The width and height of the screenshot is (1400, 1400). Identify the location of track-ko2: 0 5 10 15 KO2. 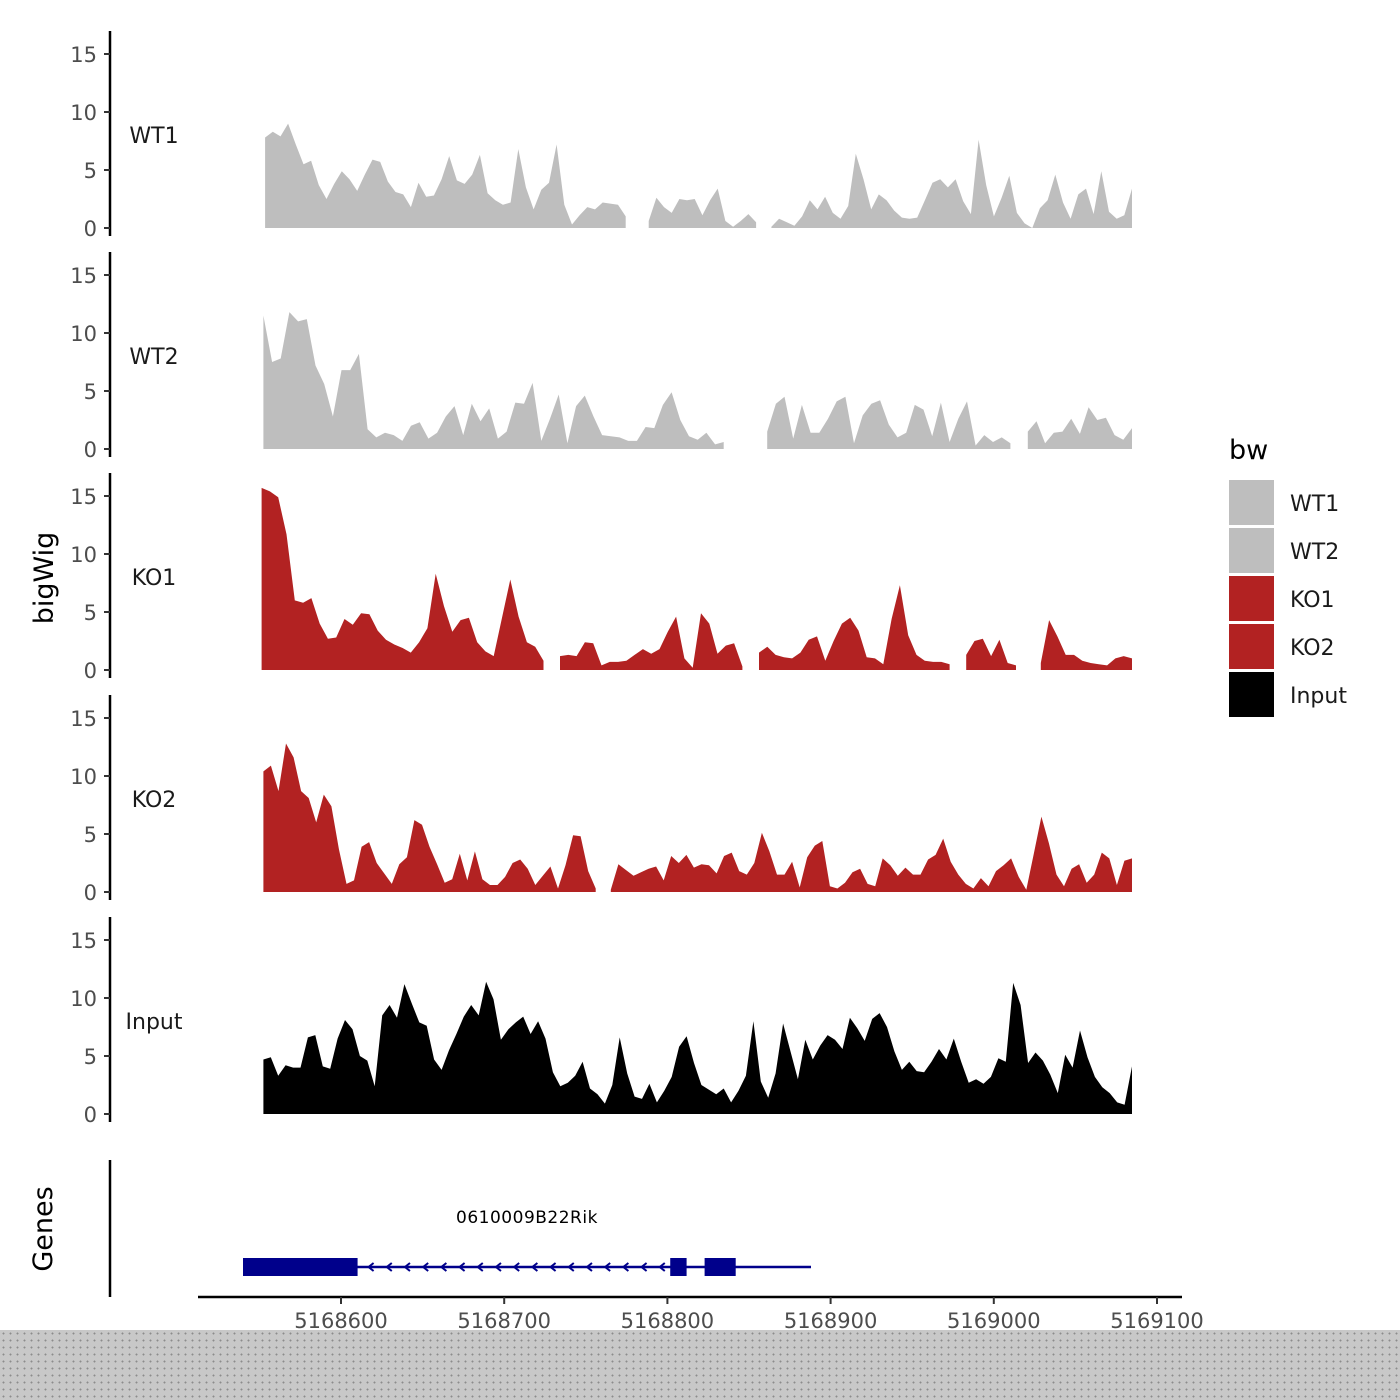
(601, 800).